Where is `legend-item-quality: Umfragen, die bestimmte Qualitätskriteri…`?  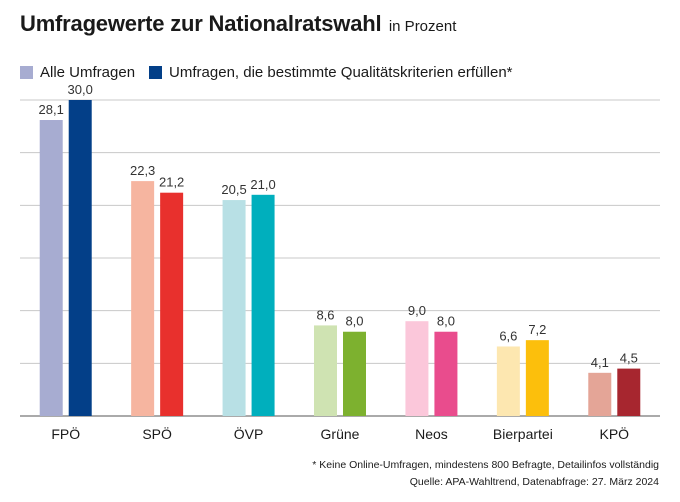
legend-item-quality: Umfragen, die bestimmte Qualitätskriteri… is located at coordinates (331, 72).